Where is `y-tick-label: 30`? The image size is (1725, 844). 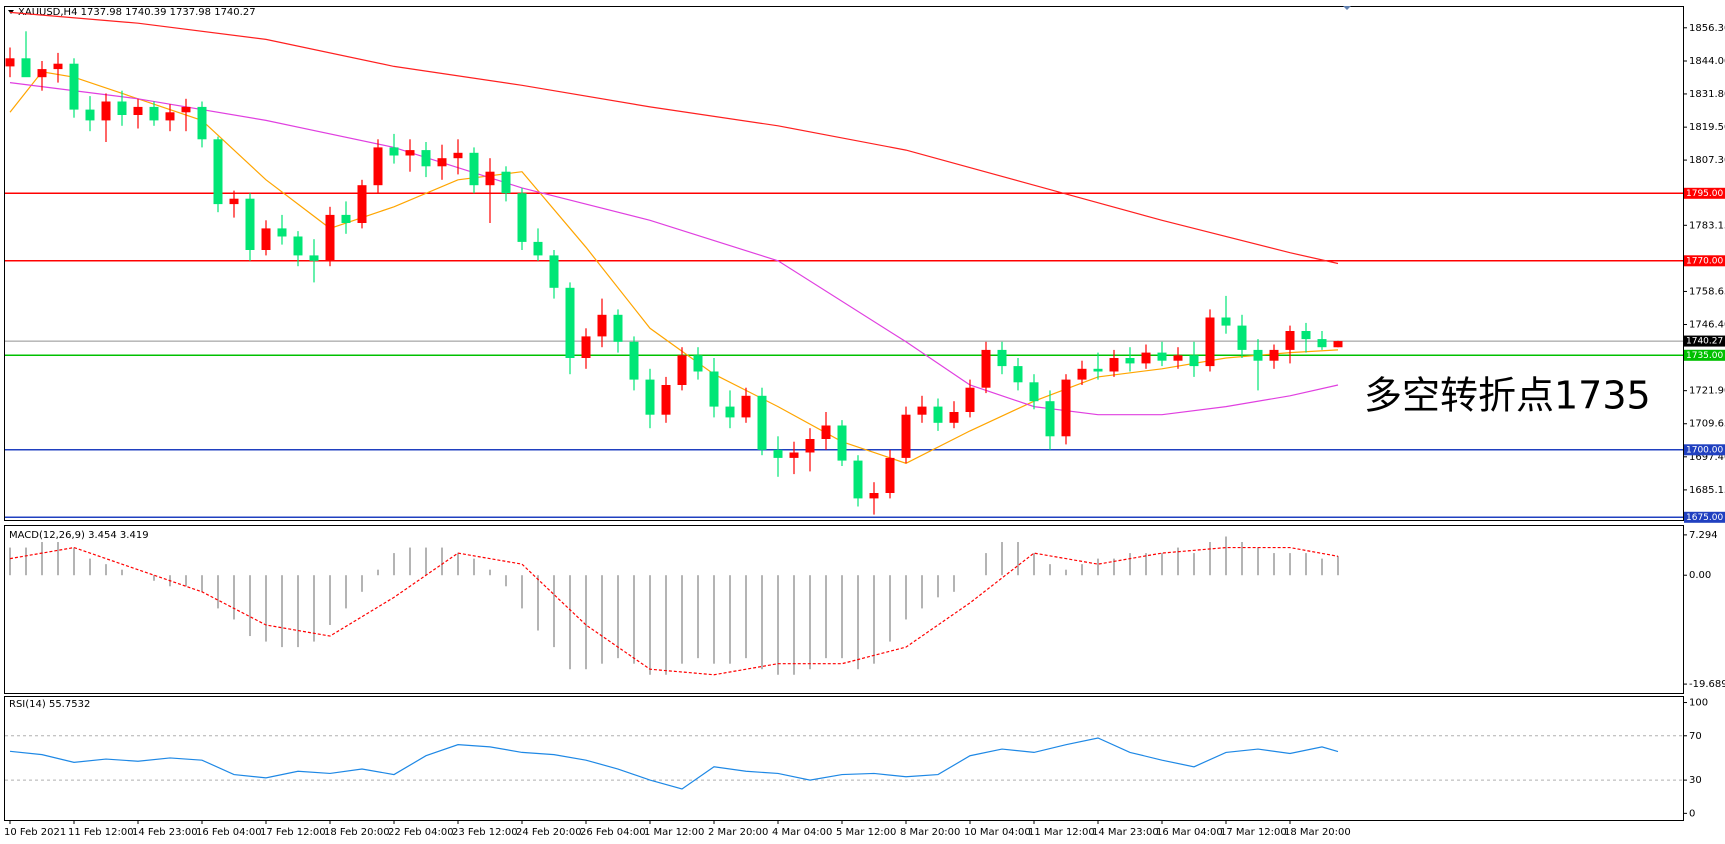
y-tick-label: 30 is located at coordinates (1695, 780).